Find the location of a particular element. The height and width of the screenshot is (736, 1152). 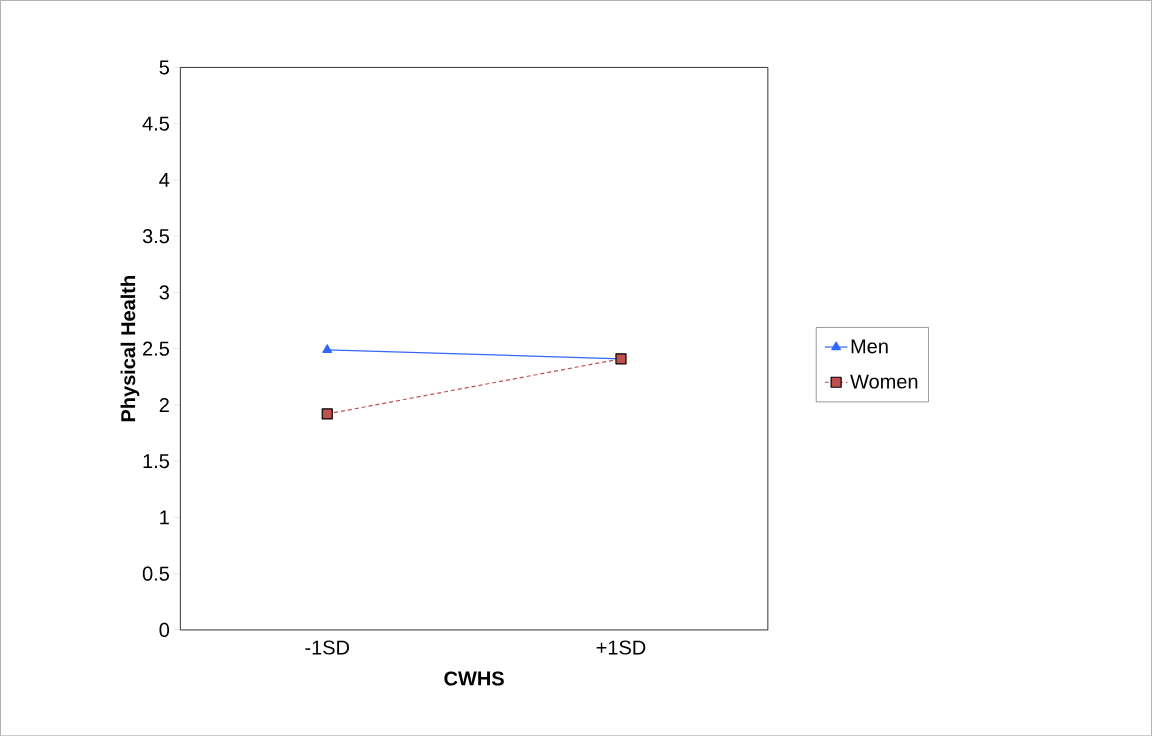

y-tick-label: 3 is located at coordinates (164, 292).